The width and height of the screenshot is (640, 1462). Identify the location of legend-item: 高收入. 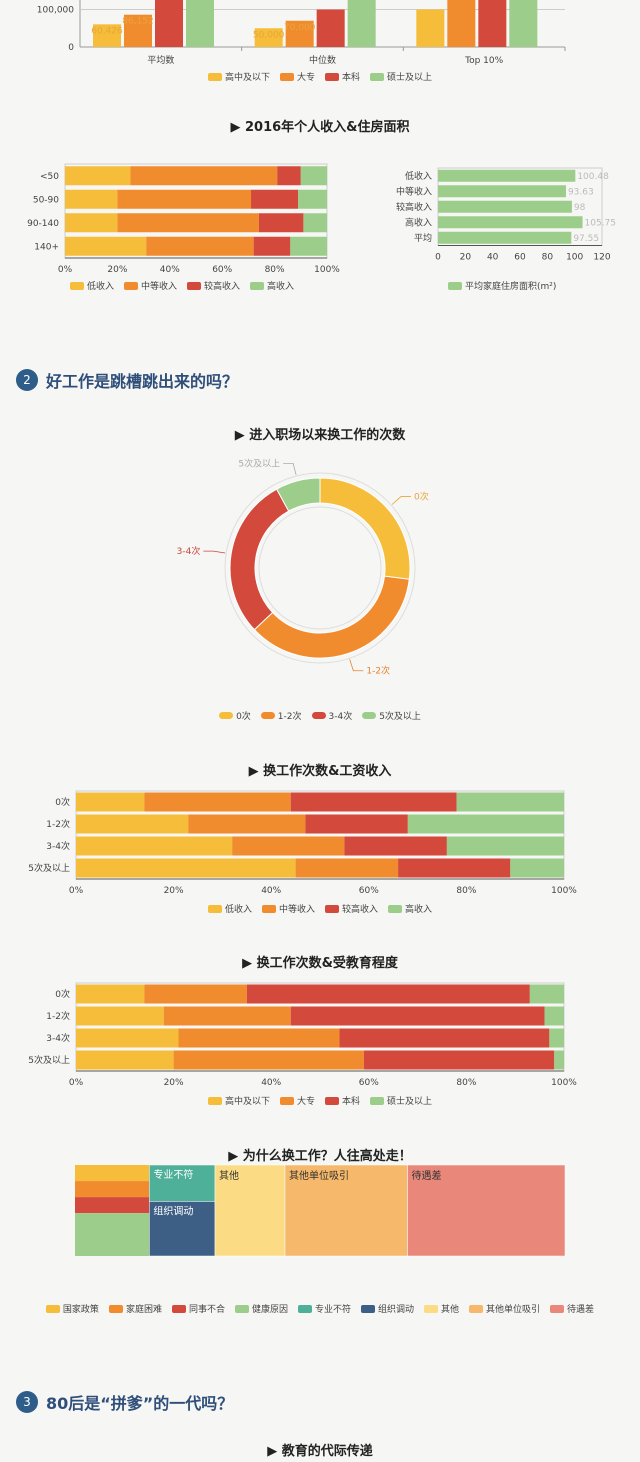
(272, 285).